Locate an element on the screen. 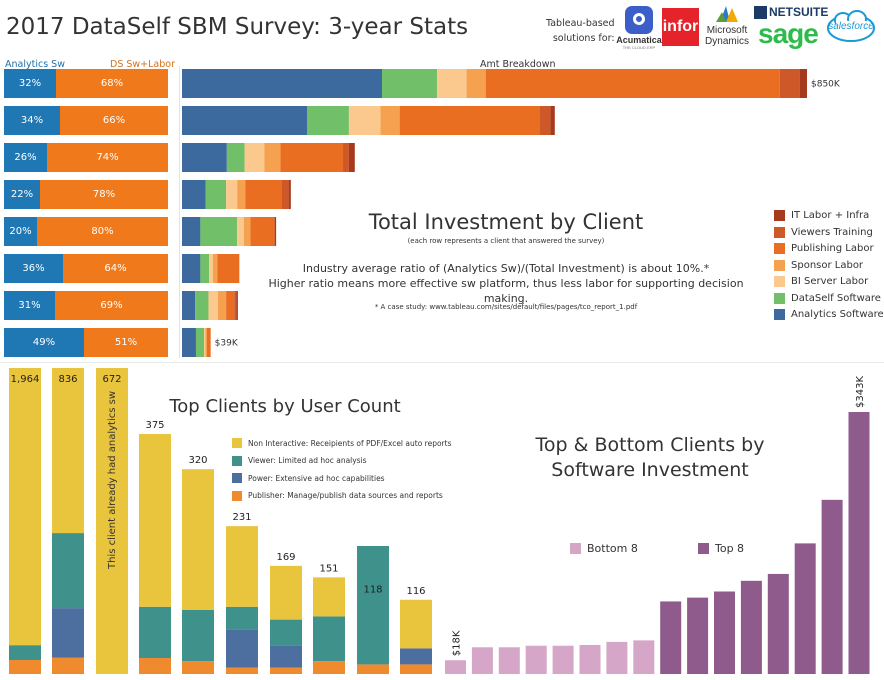 The image size is (884, 680). investment-legend-item: Sponsor Labor is located at coordinates (819, 265).